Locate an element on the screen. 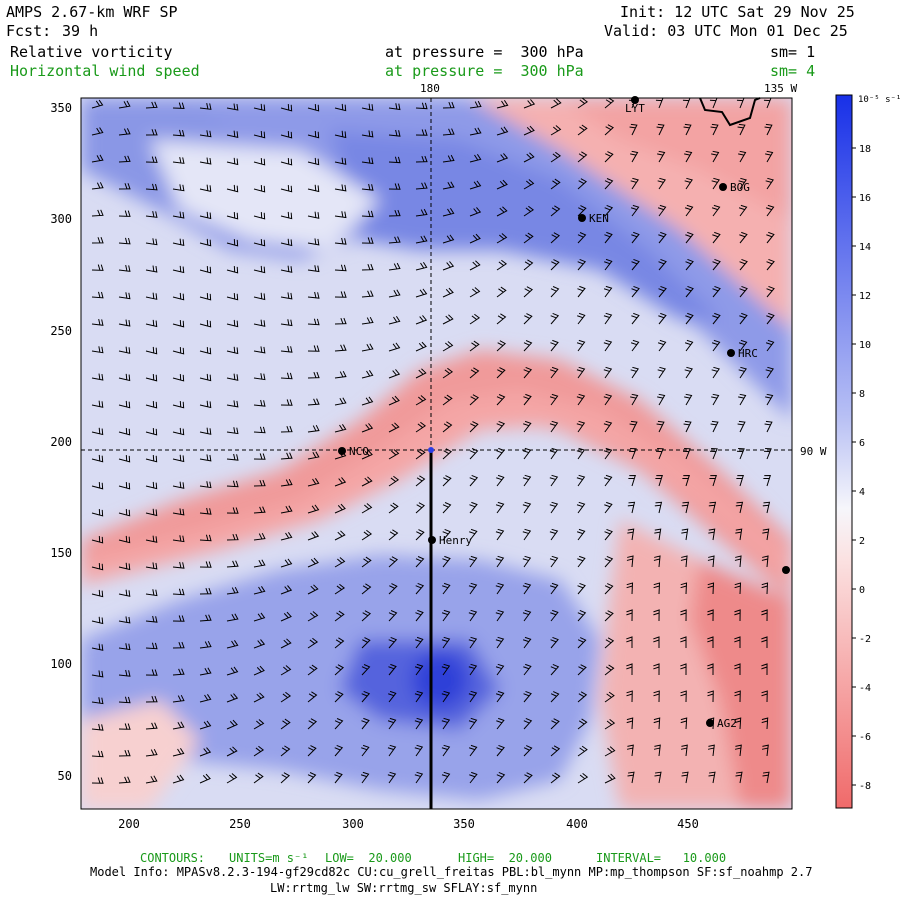 This screenshot has width=900, height=900. cross-section-top-marker is located at coordinates (431, 450).